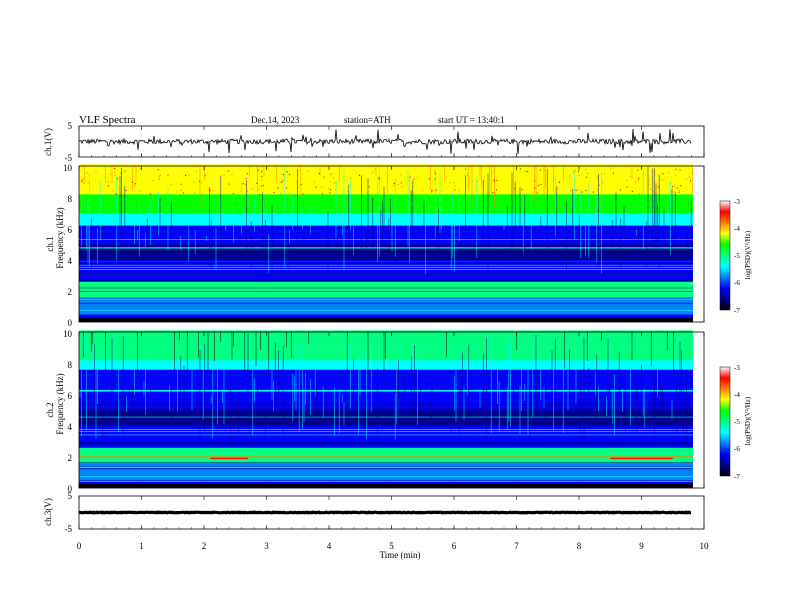  I want to click on ch2-cbar-tick-4: -4, so click(737, 395).